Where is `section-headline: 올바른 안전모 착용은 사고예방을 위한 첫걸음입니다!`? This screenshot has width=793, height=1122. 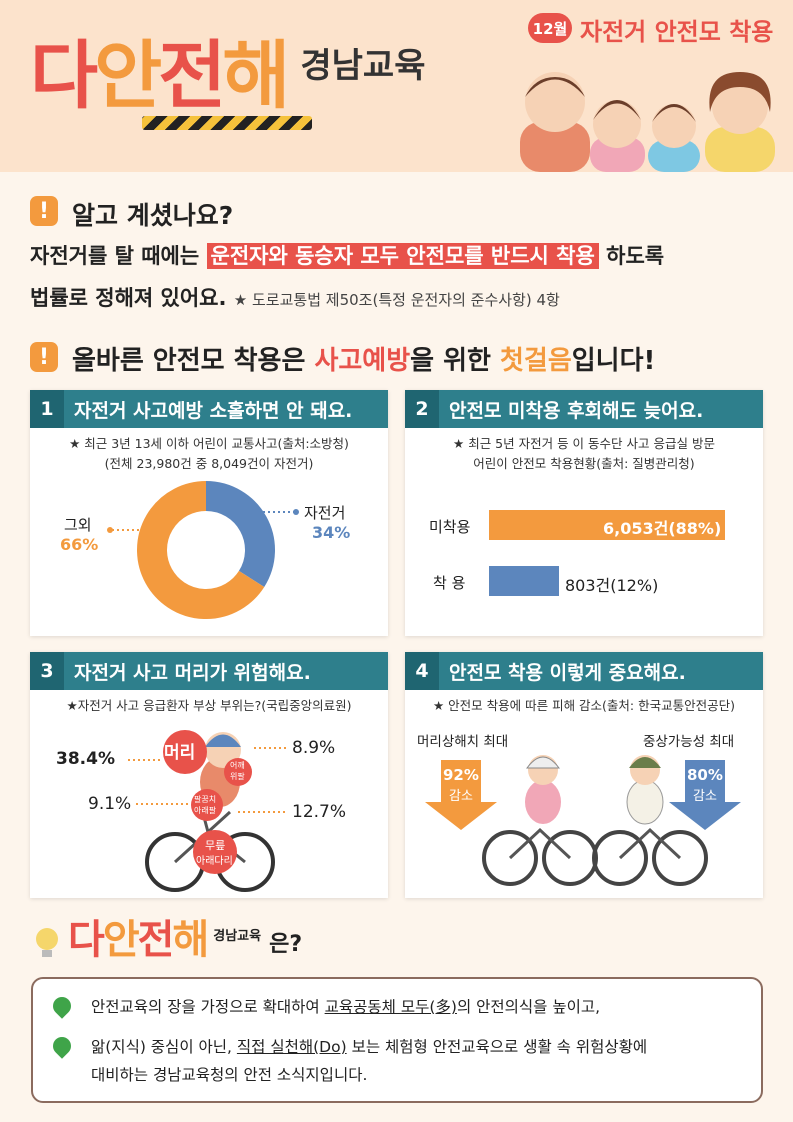
section-headline: 올바른 안전모 착용은 사고예방을 위한 첫걸음입니다! is located at coordinates (363, 358).